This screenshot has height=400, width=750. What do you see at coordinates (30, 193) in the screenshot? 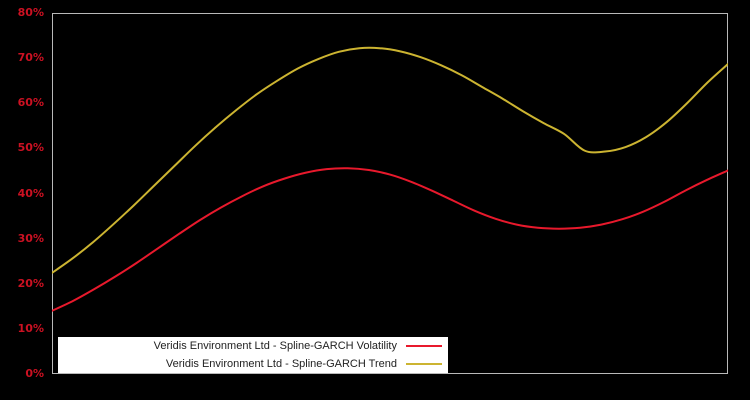
I see `y-axis-tick-label: 40%` at bounding box center [30, 193].